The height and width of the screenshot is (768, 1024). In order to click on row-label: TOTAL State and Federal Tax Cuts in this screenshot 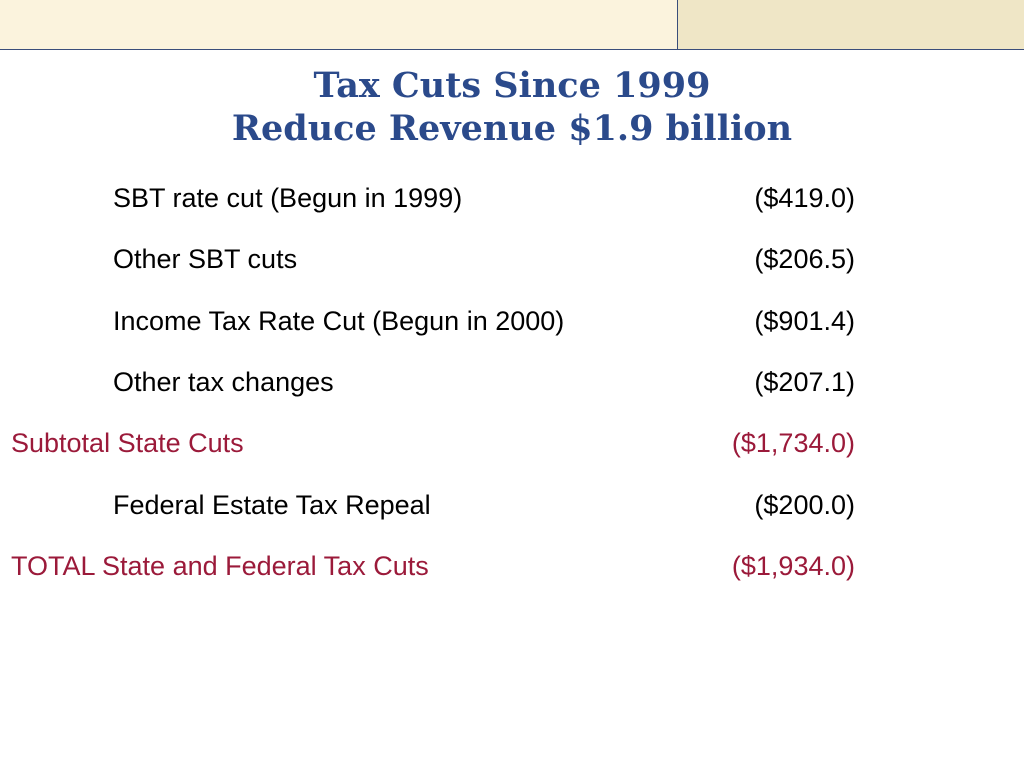, I will do `click(220, 566)`.